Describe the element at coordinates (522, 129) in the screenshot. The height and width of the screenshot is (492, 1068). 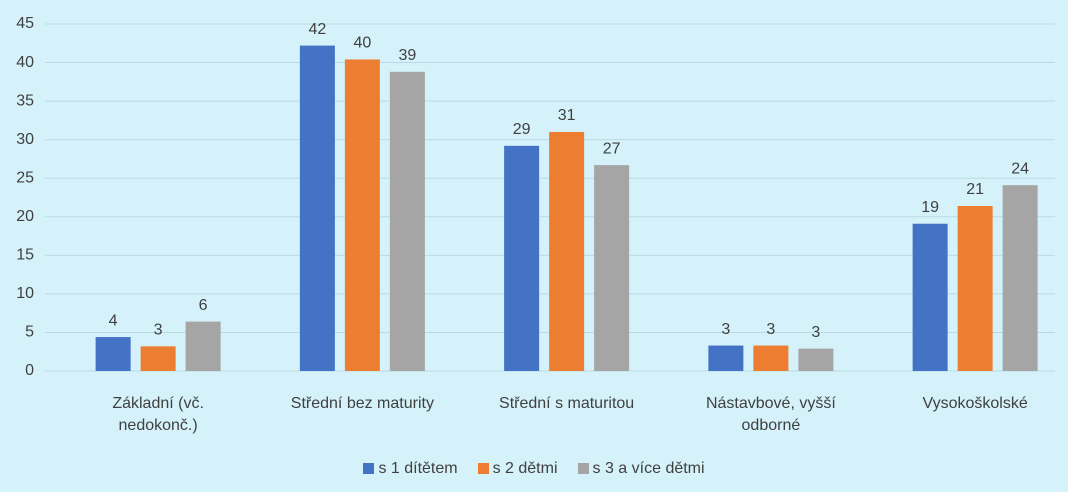
I see `data-label: 29` at that location.